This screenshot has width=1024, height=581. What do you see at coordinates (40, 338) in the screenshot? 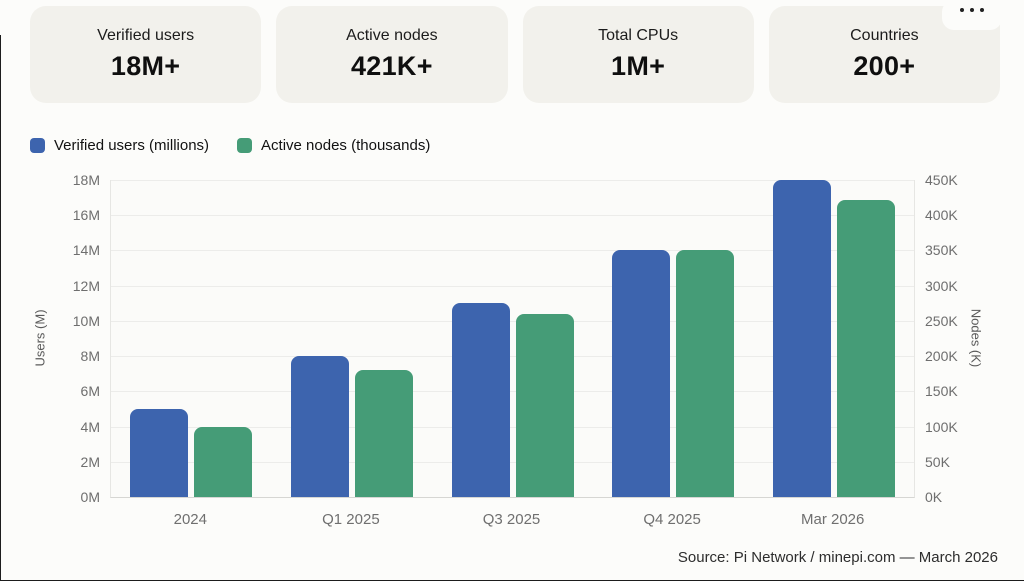
I see `y-axis-title-left: Users (M)` at bounding box center [40, 338].